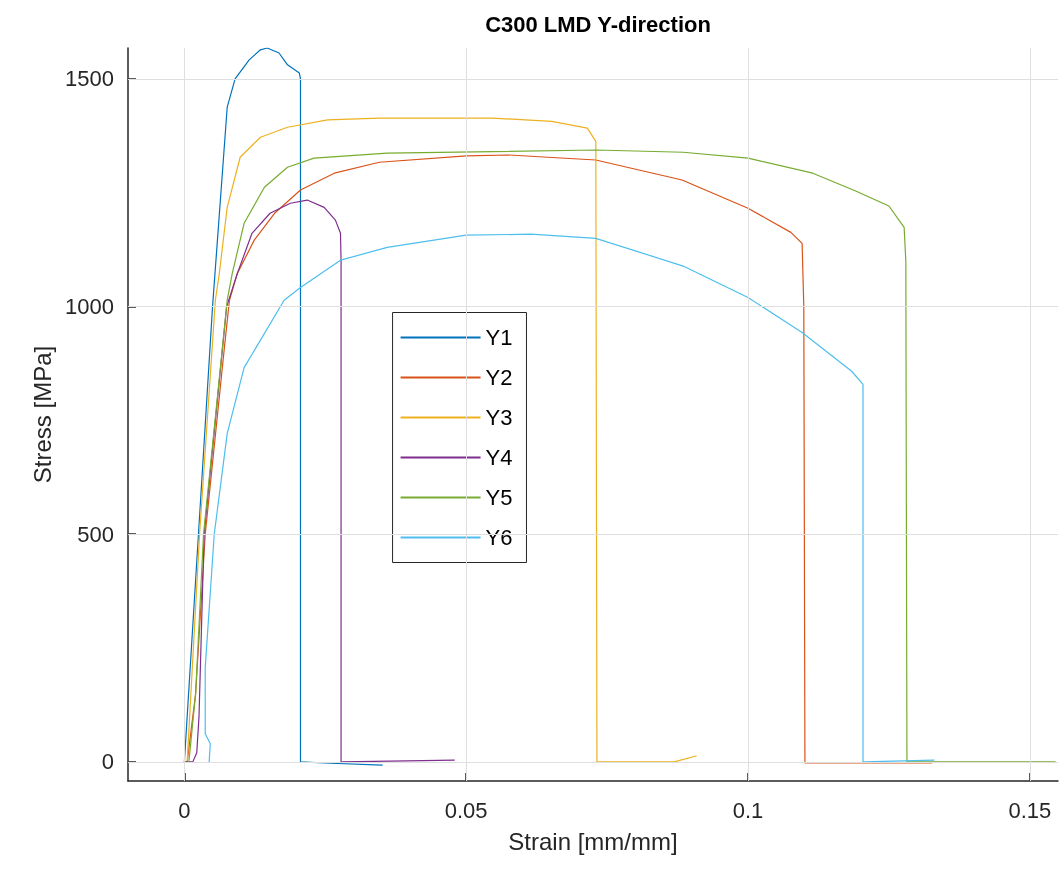  Describe the element at coordinates (42, 414) in the screenshot. I see `y-axis-title: Stress [MPa]` at that location.